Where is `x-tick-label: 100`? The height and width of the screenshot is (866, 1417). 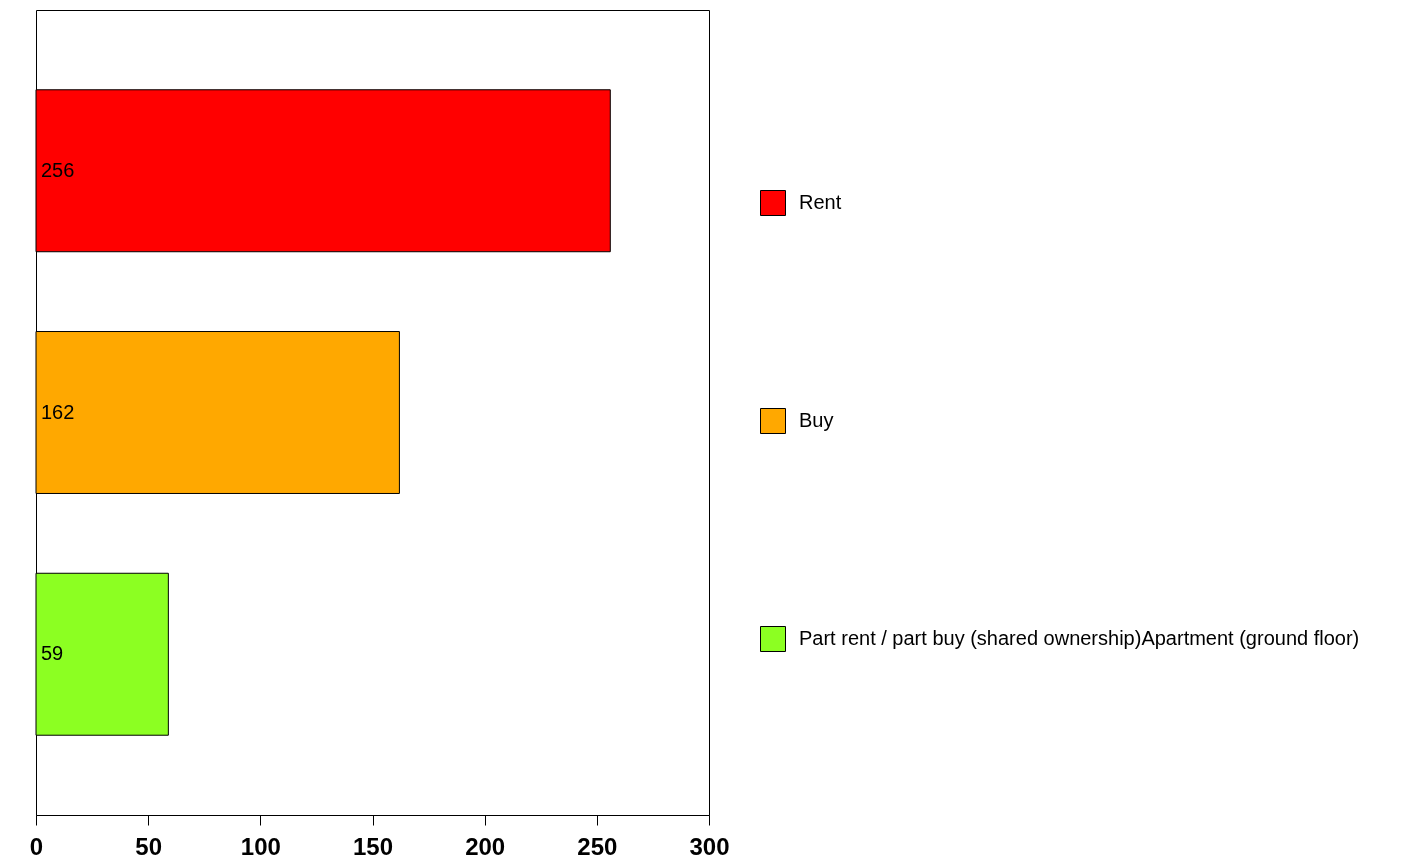
x-tick-label: 100 is located at coordinates (260, 846).